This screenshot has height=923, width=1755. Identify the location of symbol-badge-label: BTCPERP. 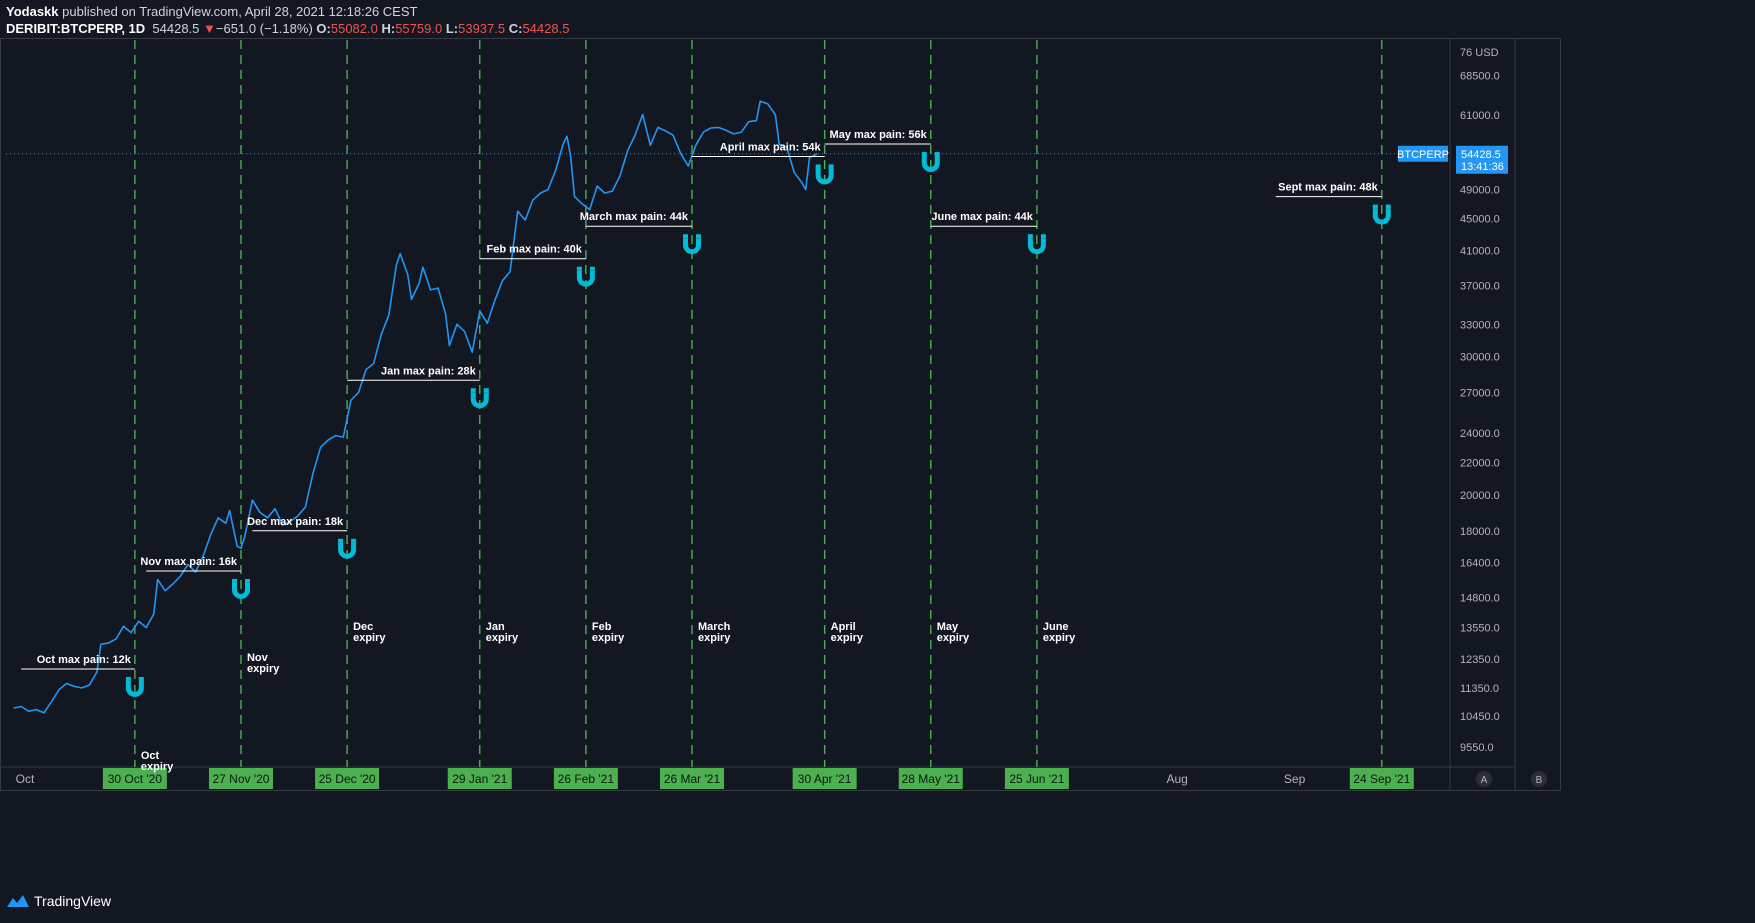
(1423, 155).